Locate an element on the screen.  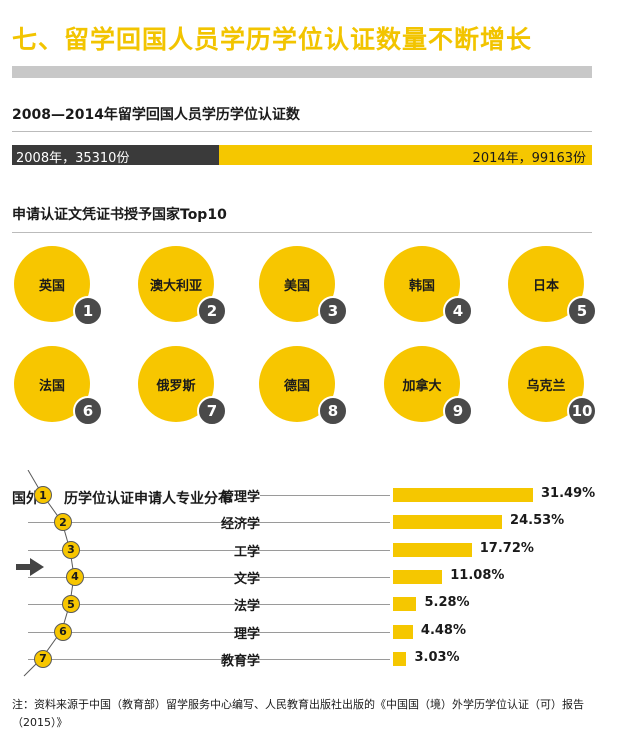
country-item: 澳大利亚 2 is located at coordinates (182, 286).